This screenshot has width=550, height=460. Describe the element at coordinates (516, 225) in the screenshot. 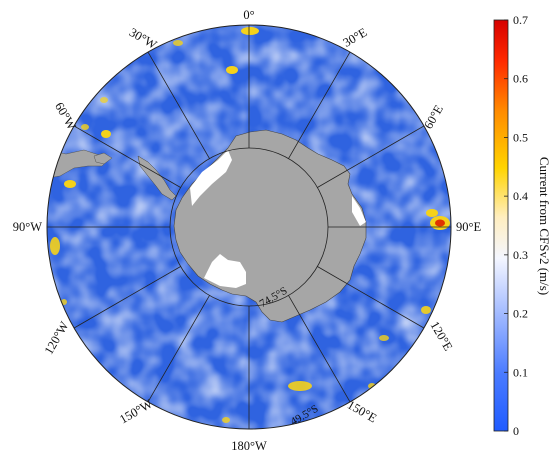

I see `colorbar-ticks: 0 0.1 0.2 0.3 0.4 0.5 0.6 0.7` at that location.